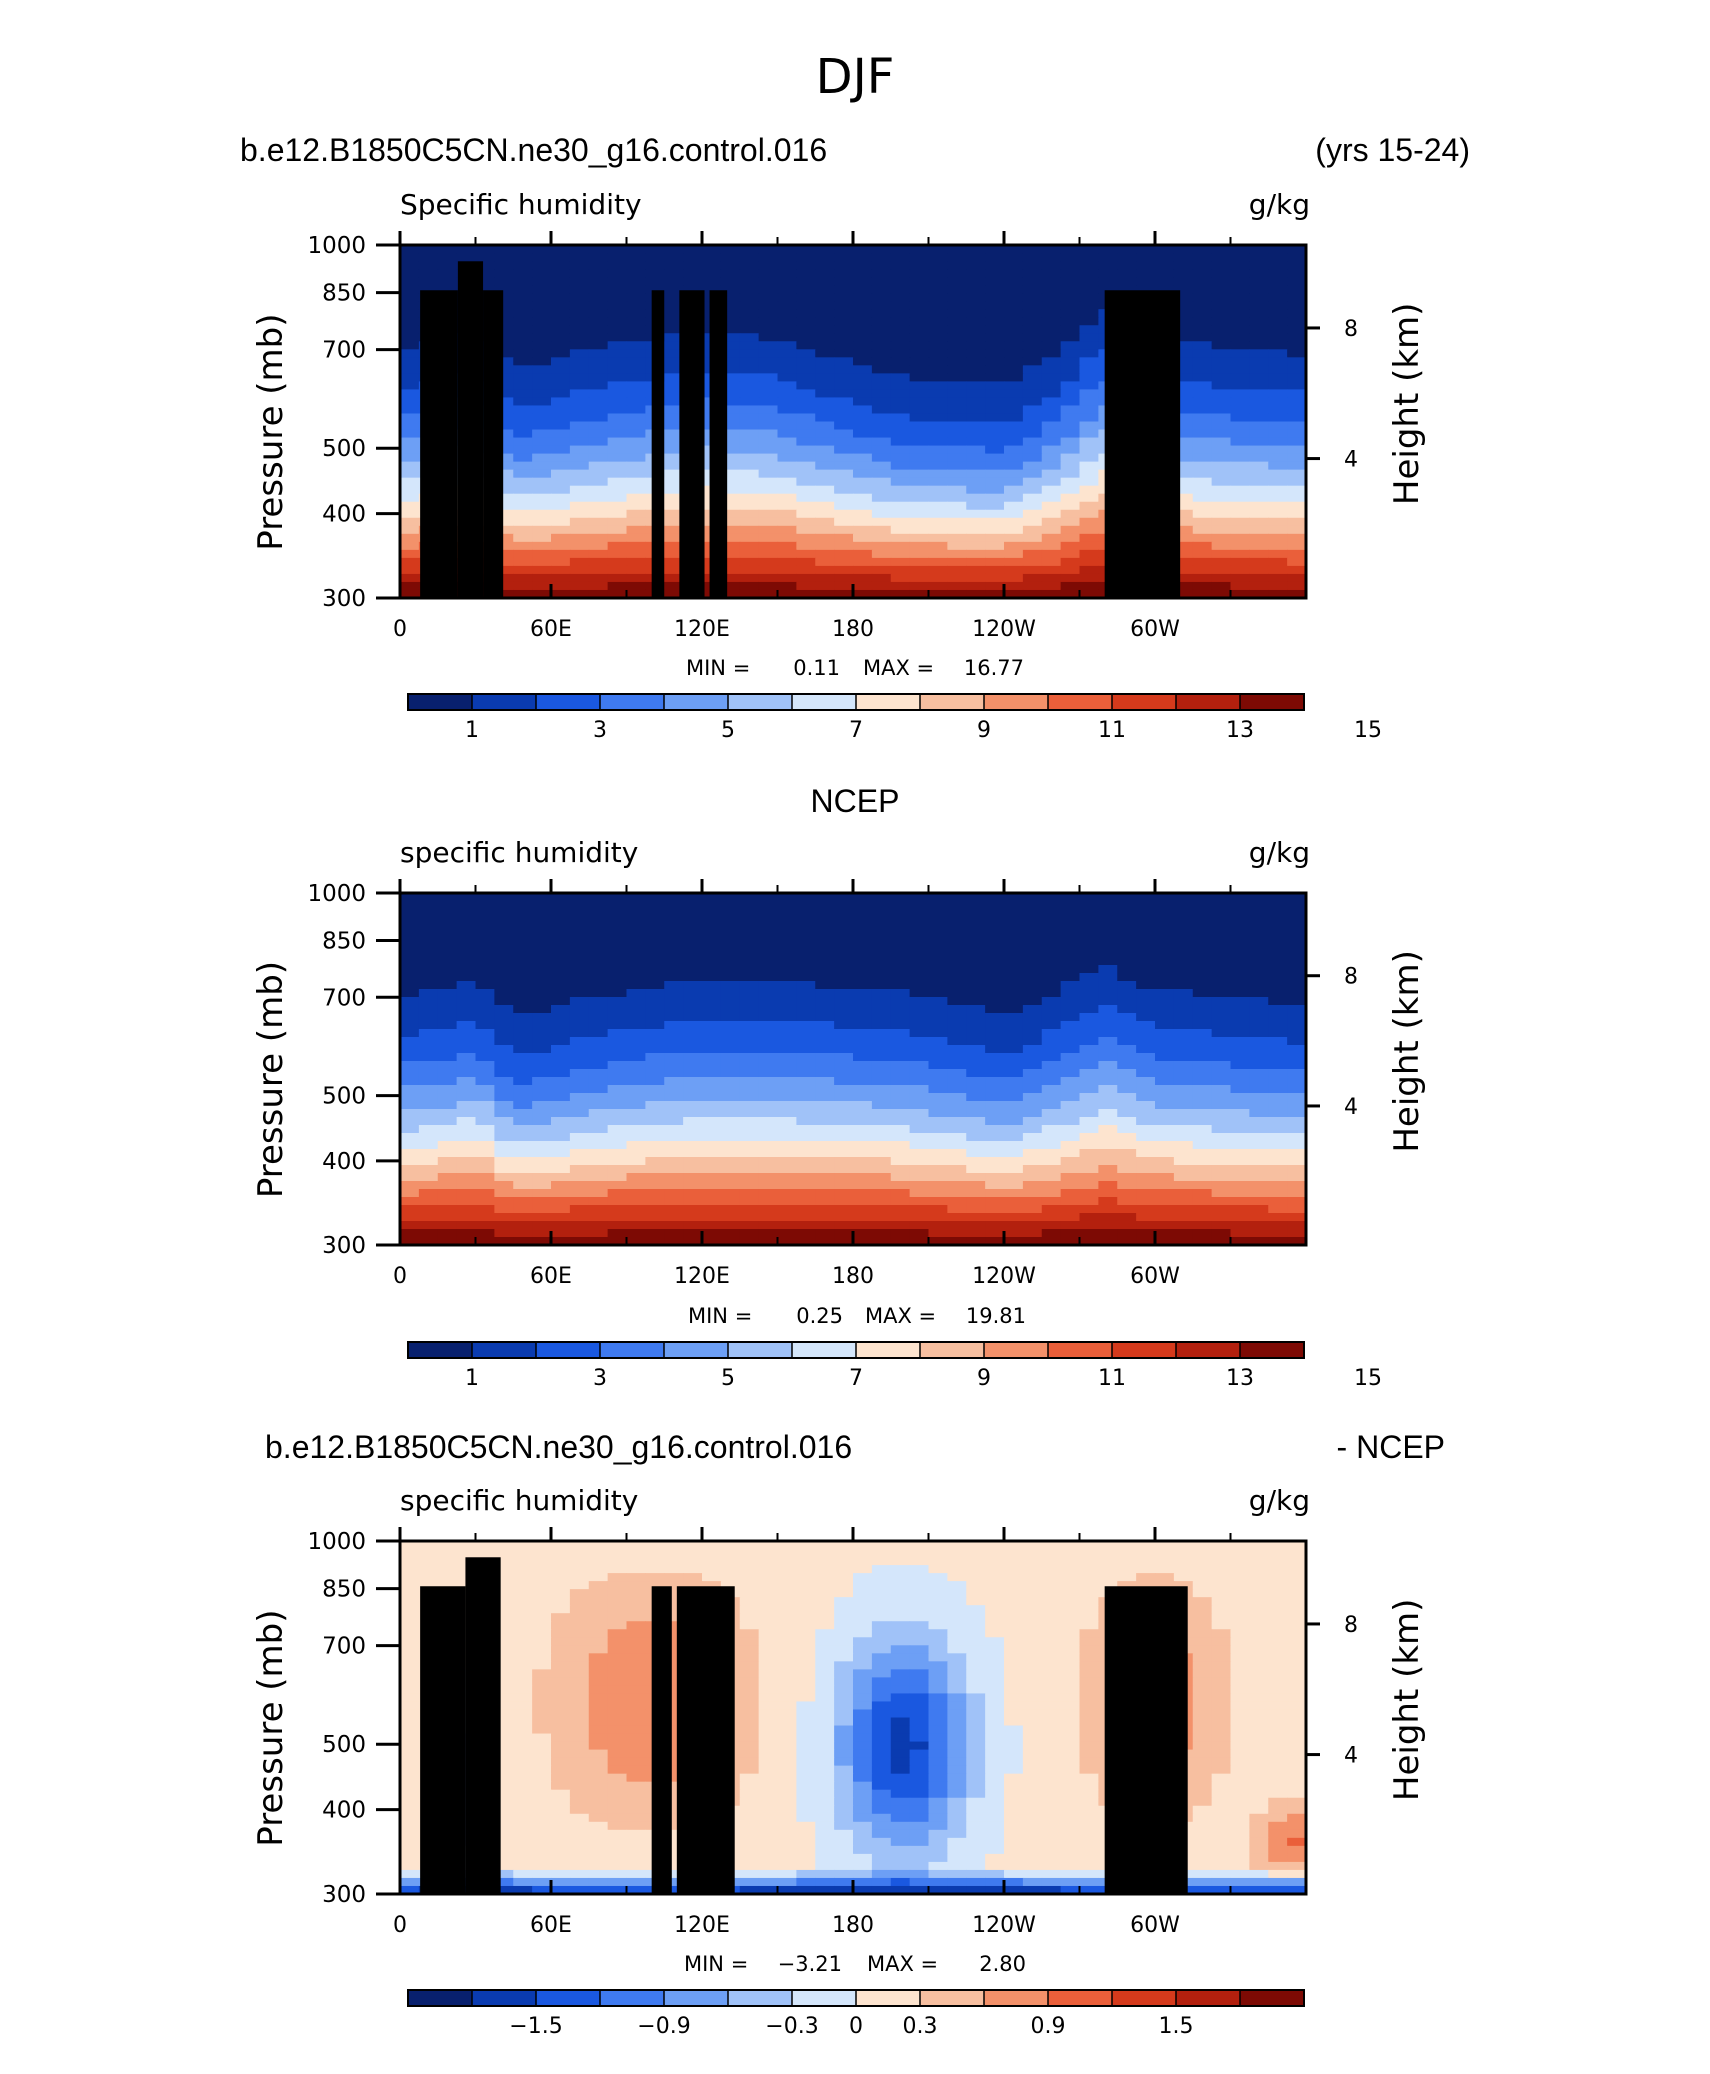 The height and width of the screenshot is (2074, 1710). What do you see at coordinates (336, 894) in the screenshot?
I see `y-tick-label: 1000` at bounding box center [336, 894].